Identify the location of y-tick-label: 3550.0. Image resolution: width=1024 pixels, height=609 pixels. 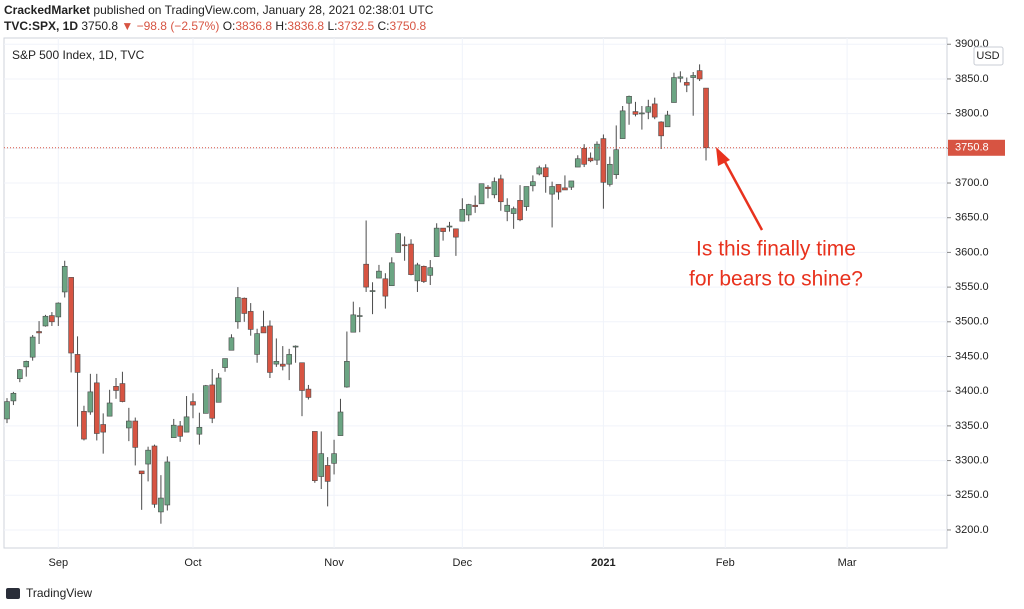
(972, 287).